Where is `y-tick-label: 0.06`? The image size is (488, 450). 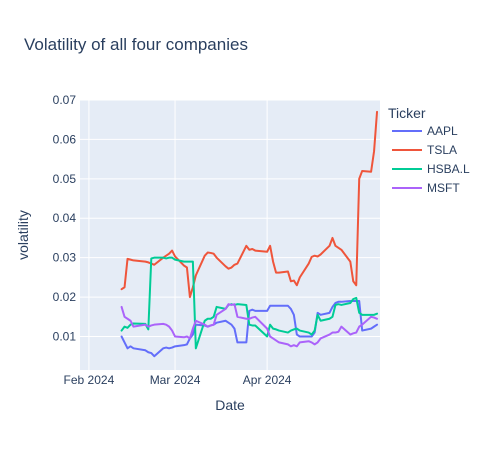 y-tick-label: 0.06 is located at coordinates (65, 139).